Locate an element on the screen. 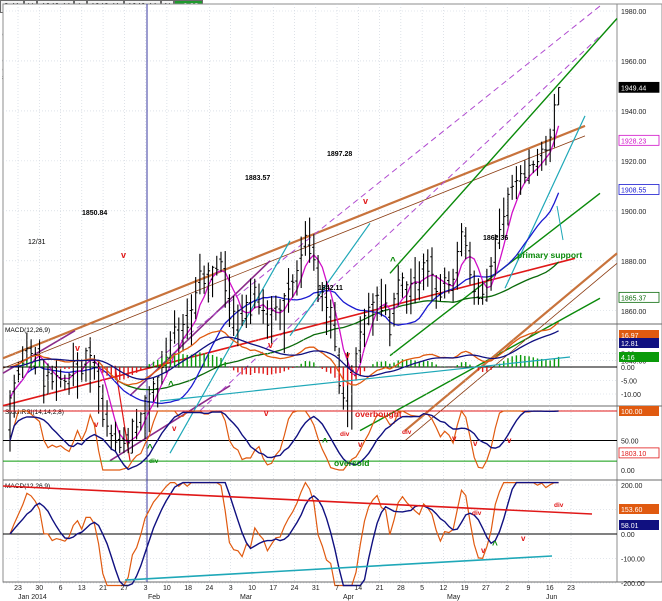 The image size is (662, 601). price-value-tag-label: 1908.55 is located at coordinates (633, 190).